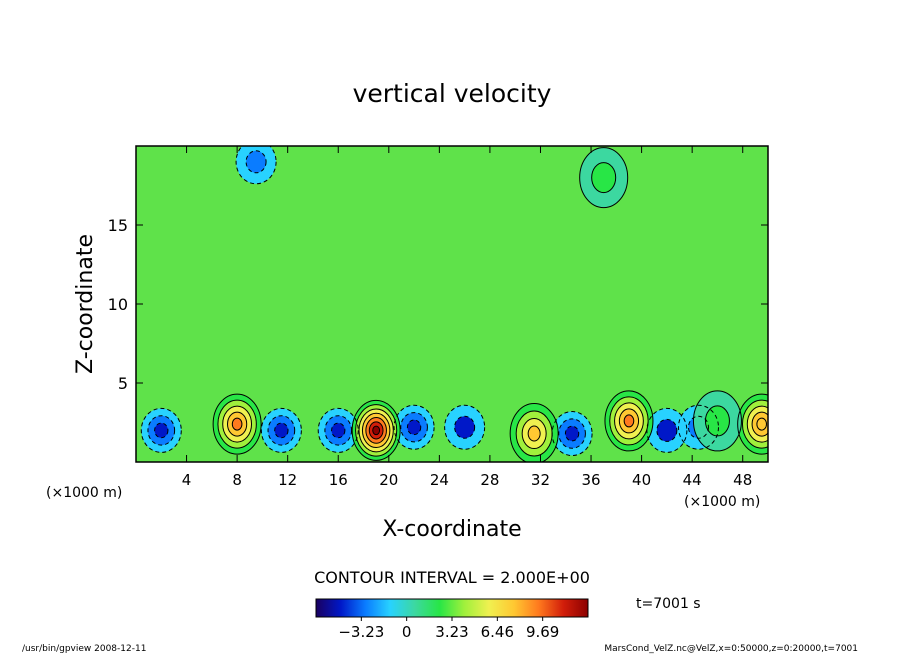  I want to click on y-axis-label: Z-coordinate, so click(85, 304).